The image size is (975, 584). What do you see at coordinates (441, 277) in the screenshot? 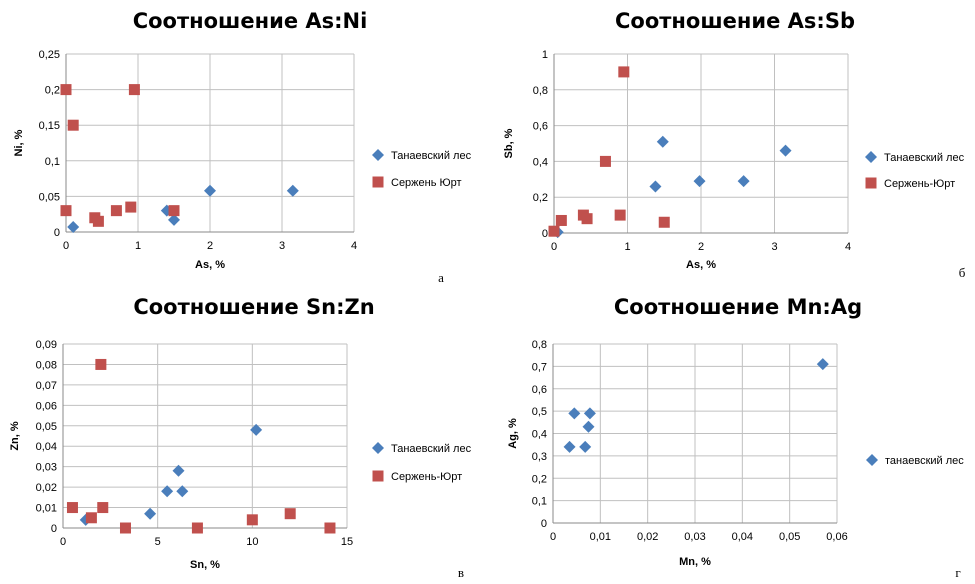
I see `panel-letter: а` at bounding box center [441, 277].